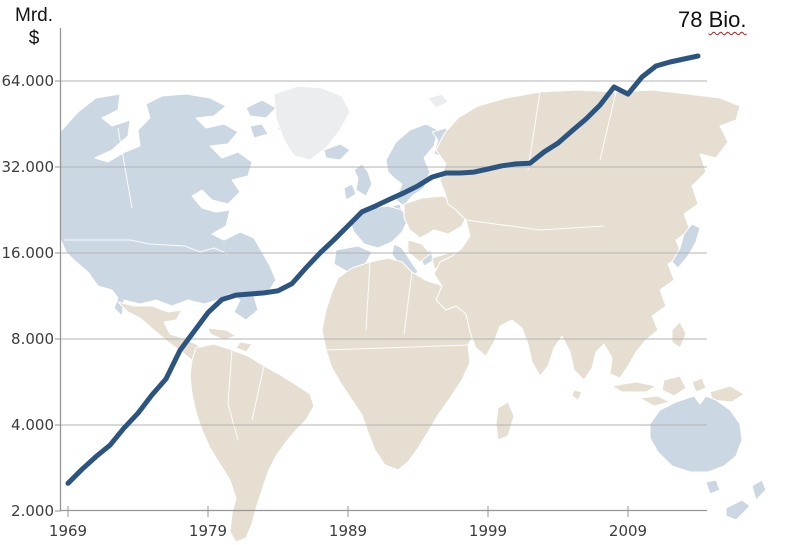  What do you see at coordinates (32, 339) in the screenshot?
I see `y-tick-label: 8.000` at bounding box center [32, 339].